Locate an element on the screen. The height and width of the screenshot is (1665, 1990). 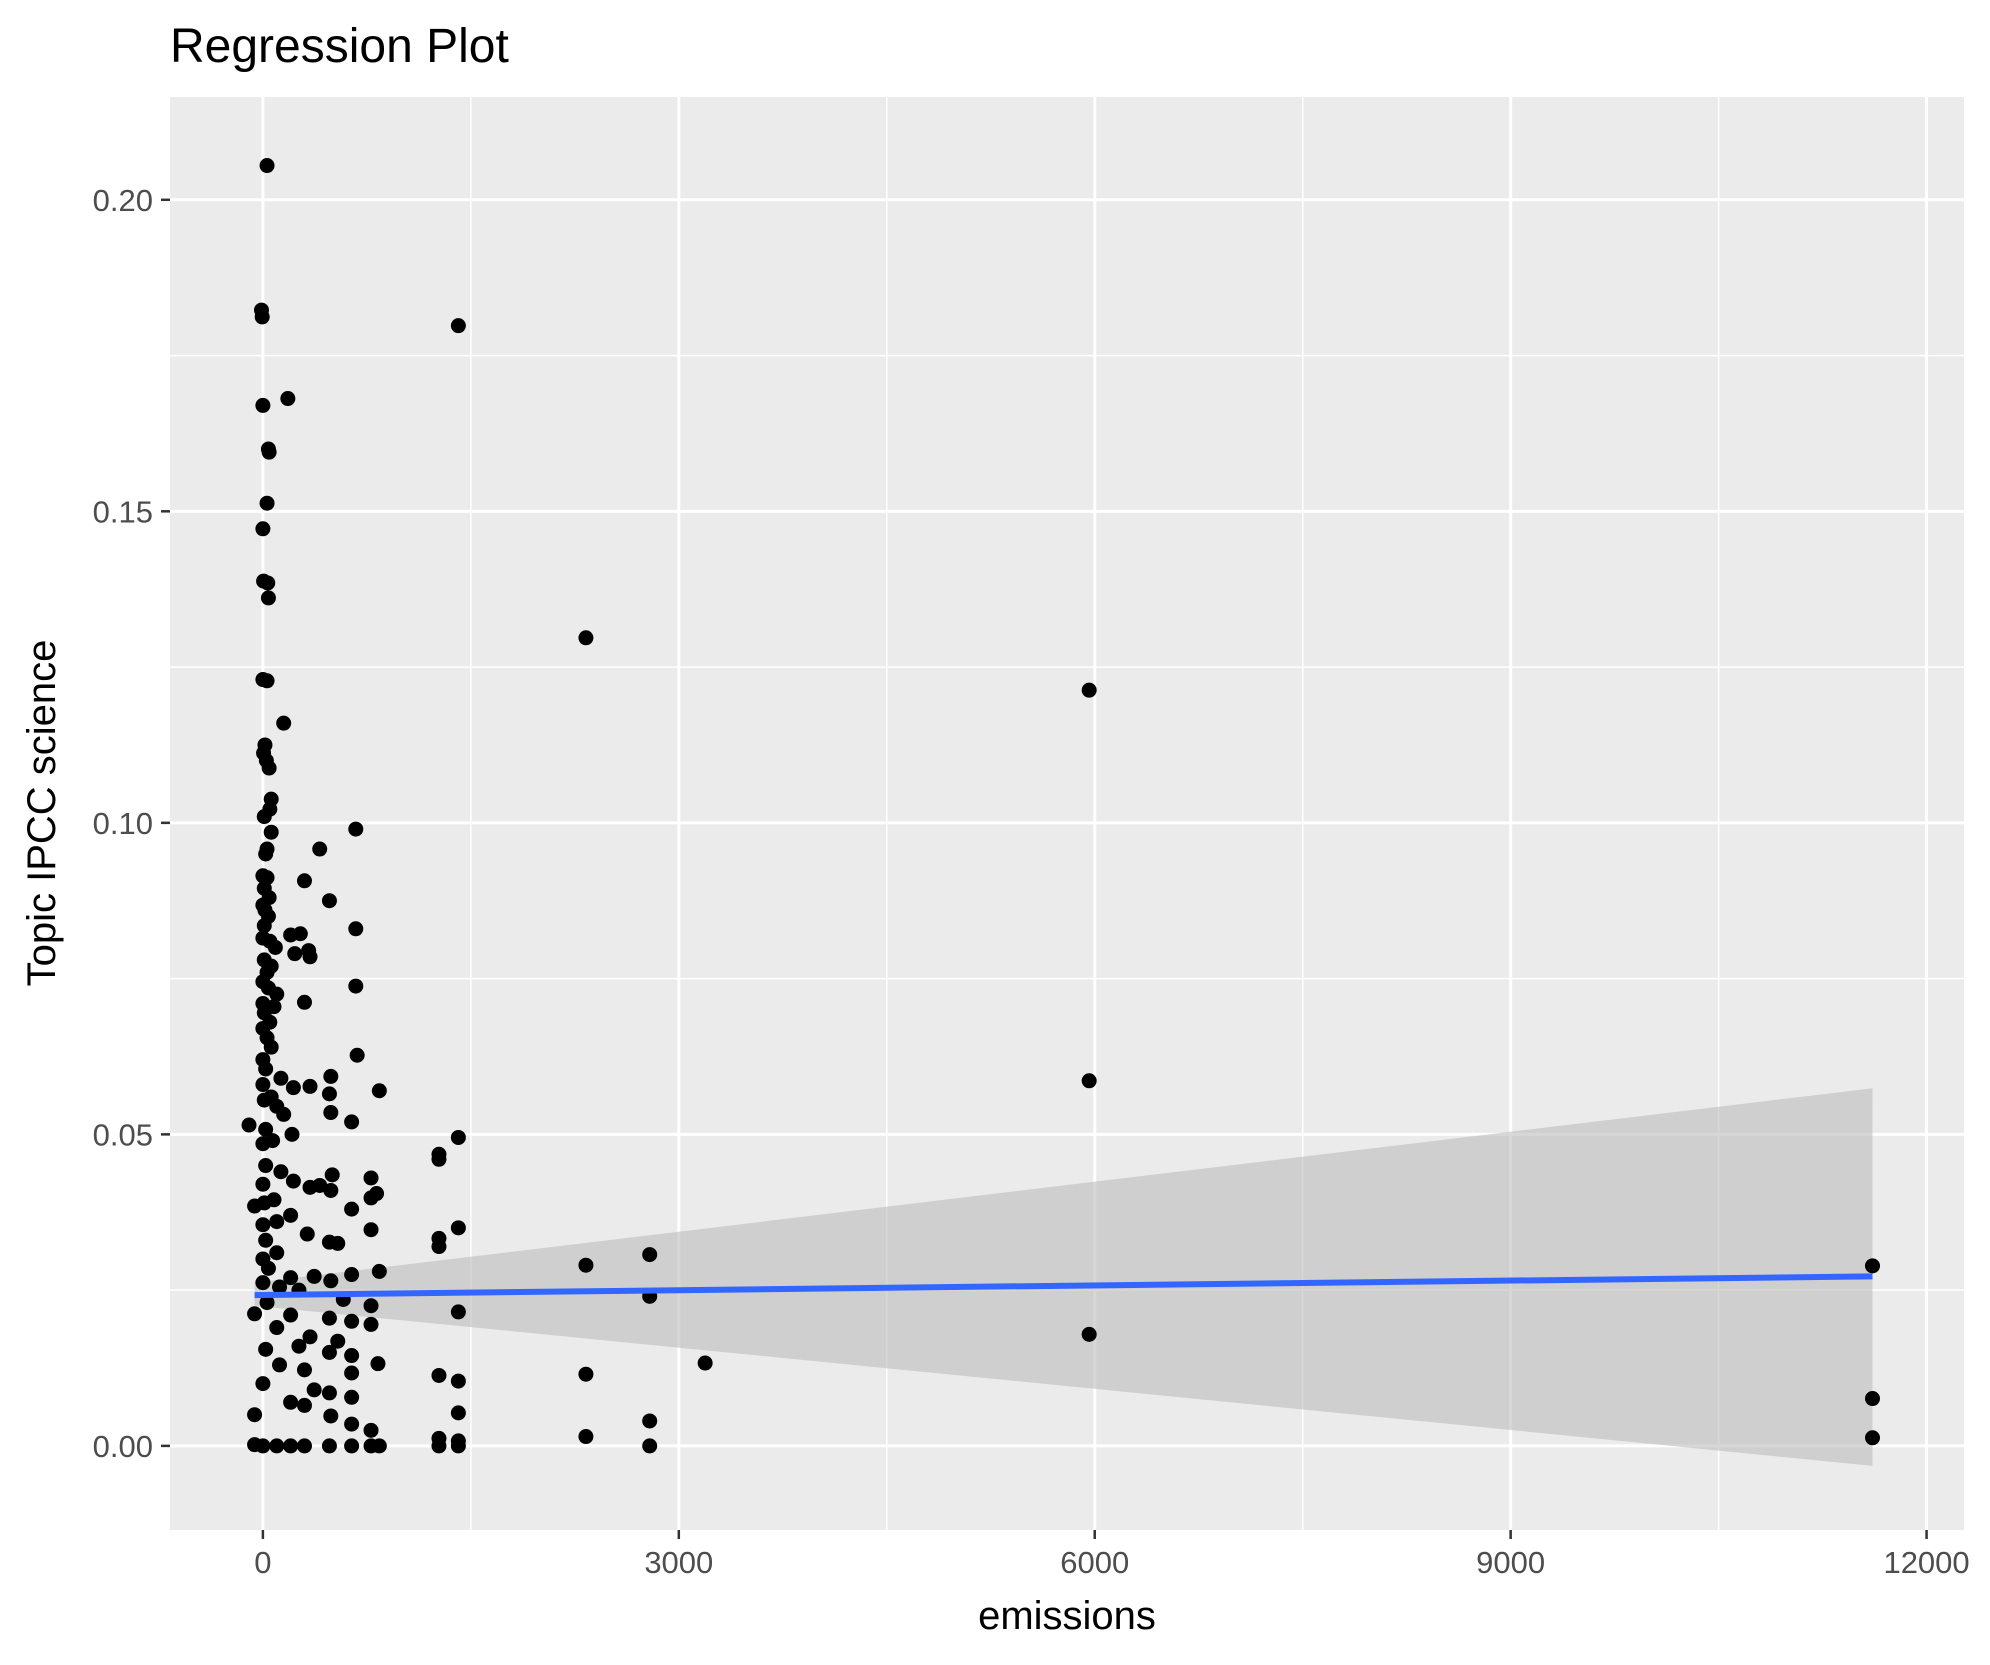
x-tick-label: 6000 is located at coordinates (1094, 1562).